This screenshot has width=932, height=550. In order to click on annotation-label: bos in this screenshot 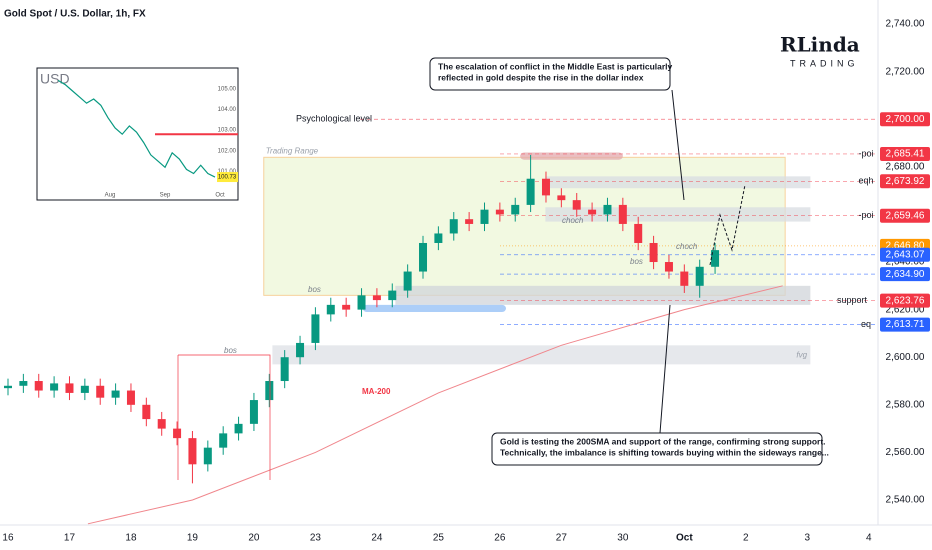, I will do `click(636, 261)`.